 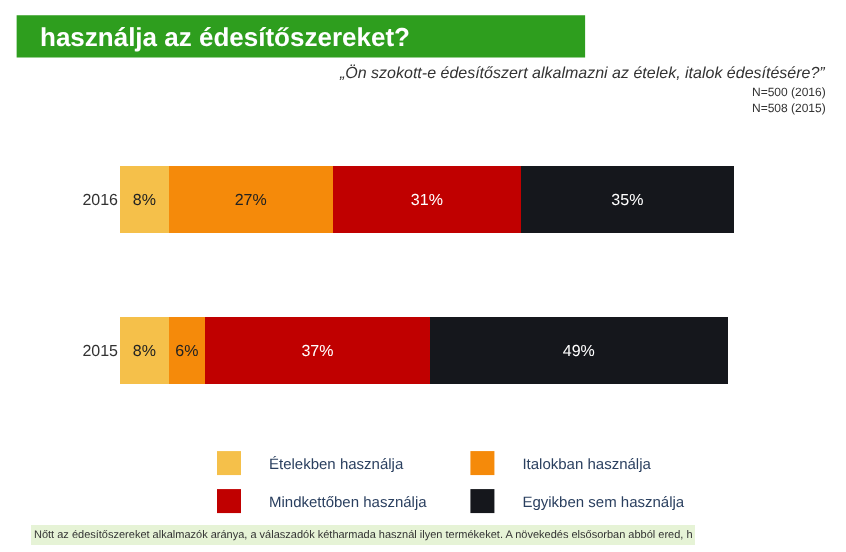 I want to click on chart-subtitle: „Ön szokott-e édesítőszert alkalmazni az ételek, italok édesítésére?”, so click(x=582, y=73).